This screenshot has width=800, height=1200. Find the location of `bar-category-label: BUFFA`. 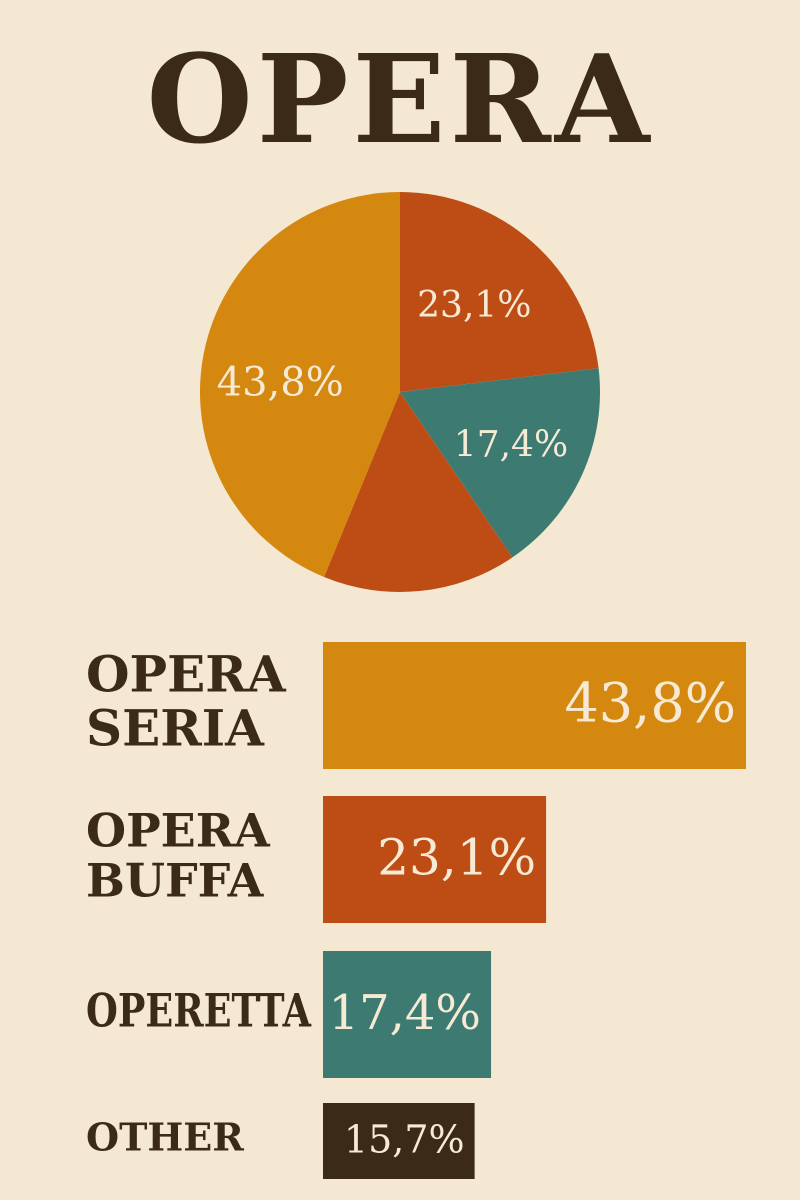

bar-category-label: BUFFA is located at coordinates (175, 880).